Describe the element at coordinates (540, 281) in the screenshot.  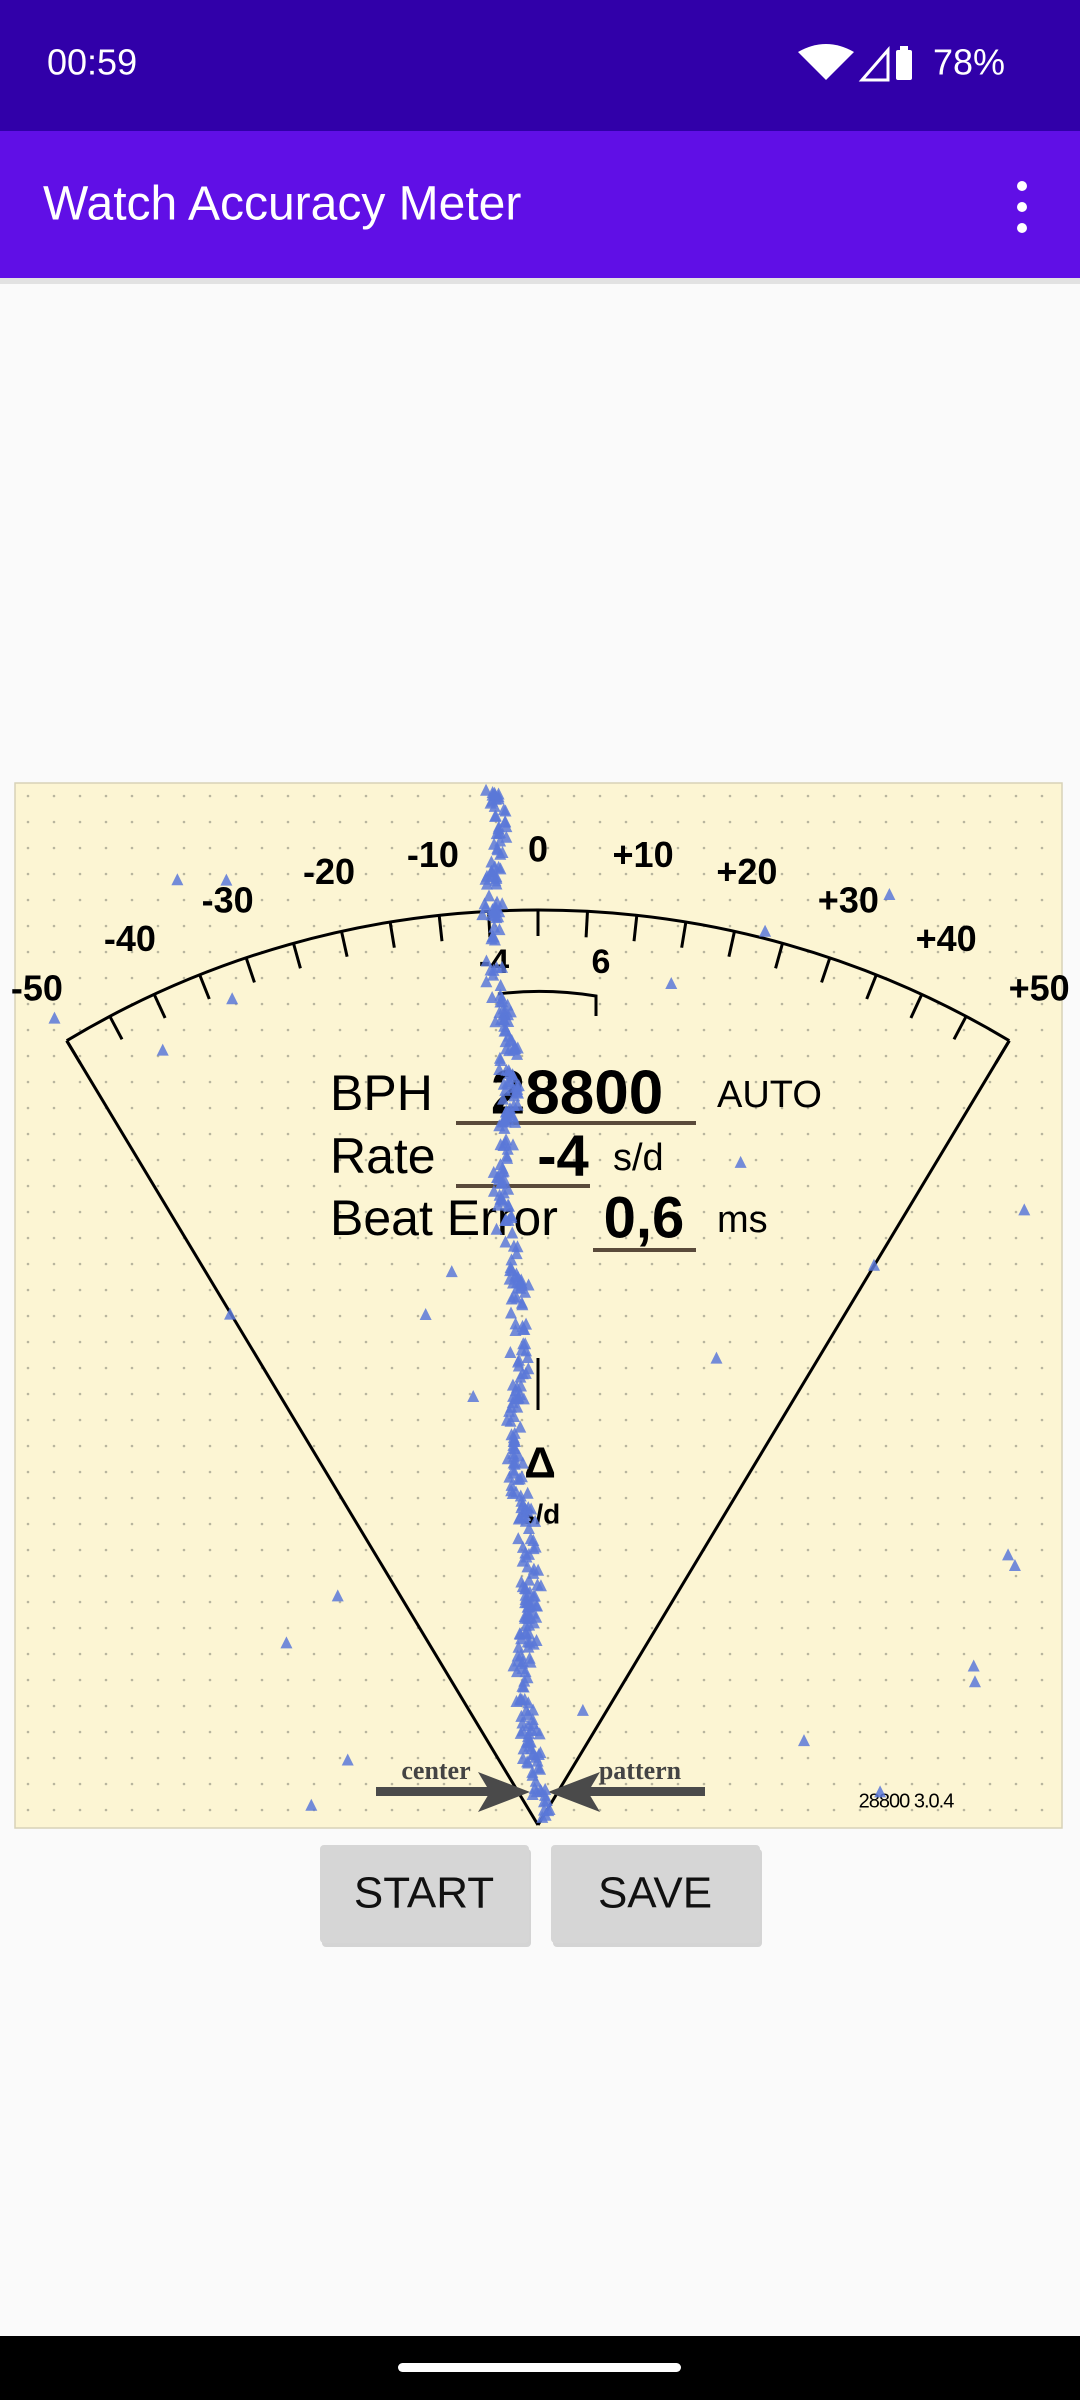
I see `app-bar-shadow` at that location.